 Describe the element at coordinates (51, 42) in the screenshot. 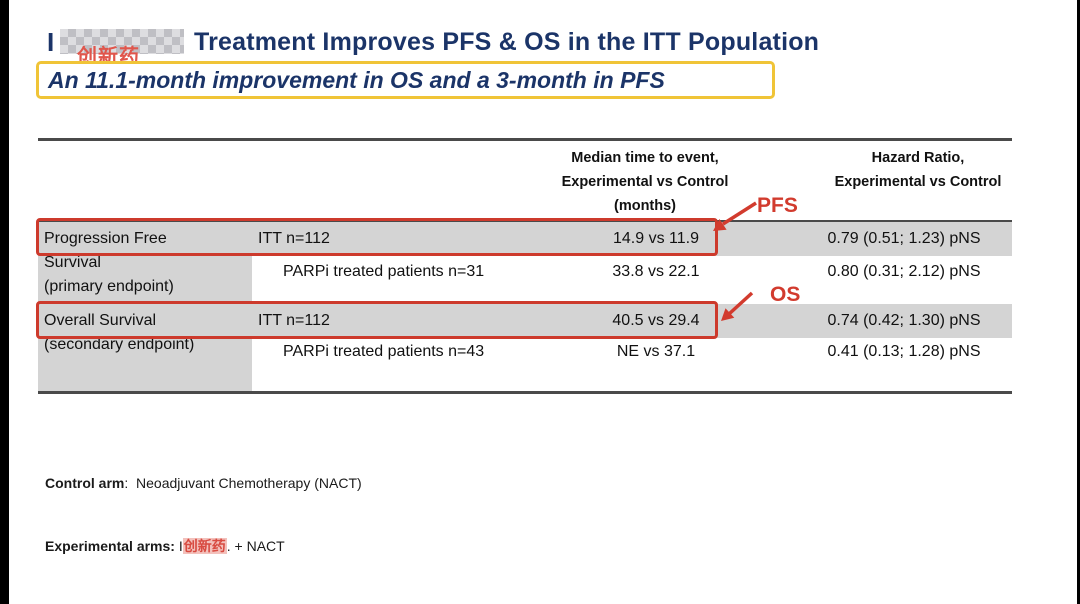

I see `title-drug-prefix: I` at that location.